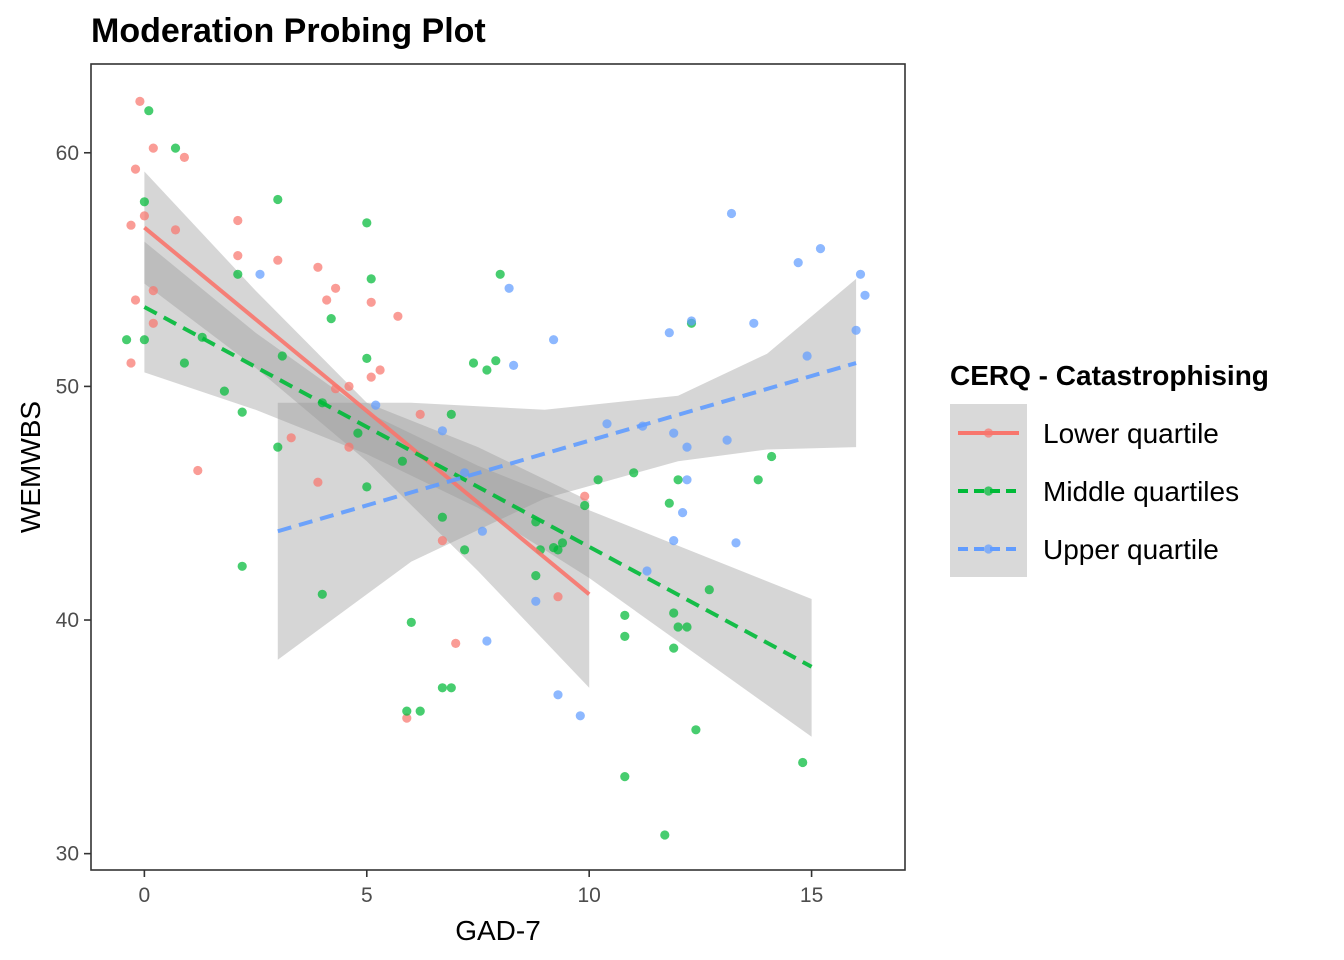  I want to click on legend-label-upper-quartile: Upper quartile, so click(1131, 549).